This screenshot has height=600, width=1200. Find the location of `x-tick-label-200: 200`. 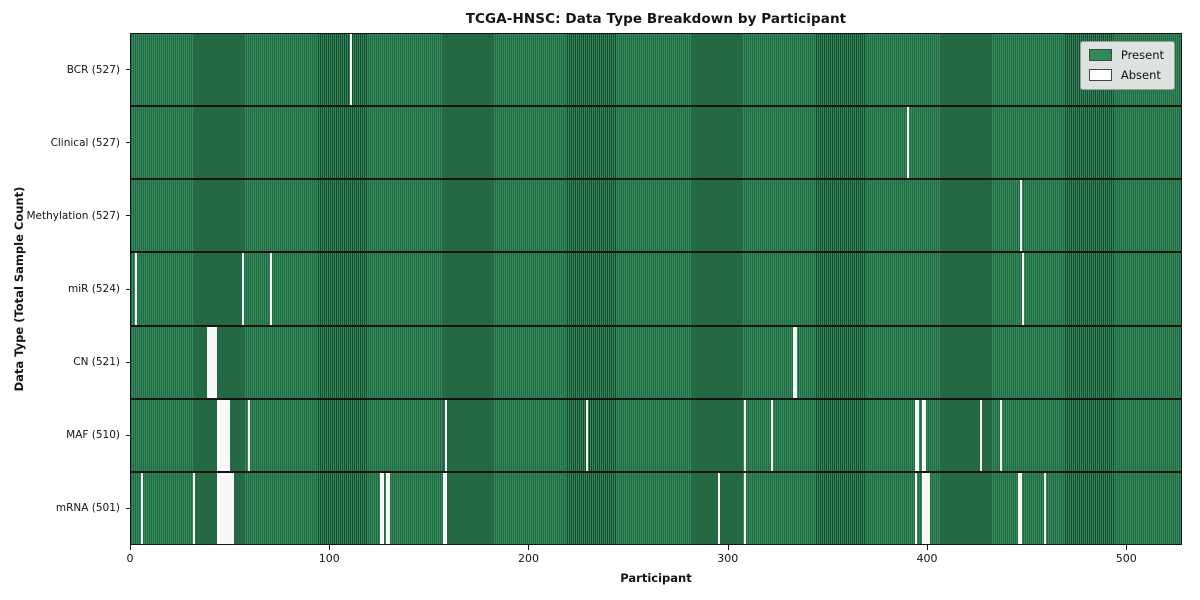

x-tick-label-200: 200 is located at coordinates (528, 558).